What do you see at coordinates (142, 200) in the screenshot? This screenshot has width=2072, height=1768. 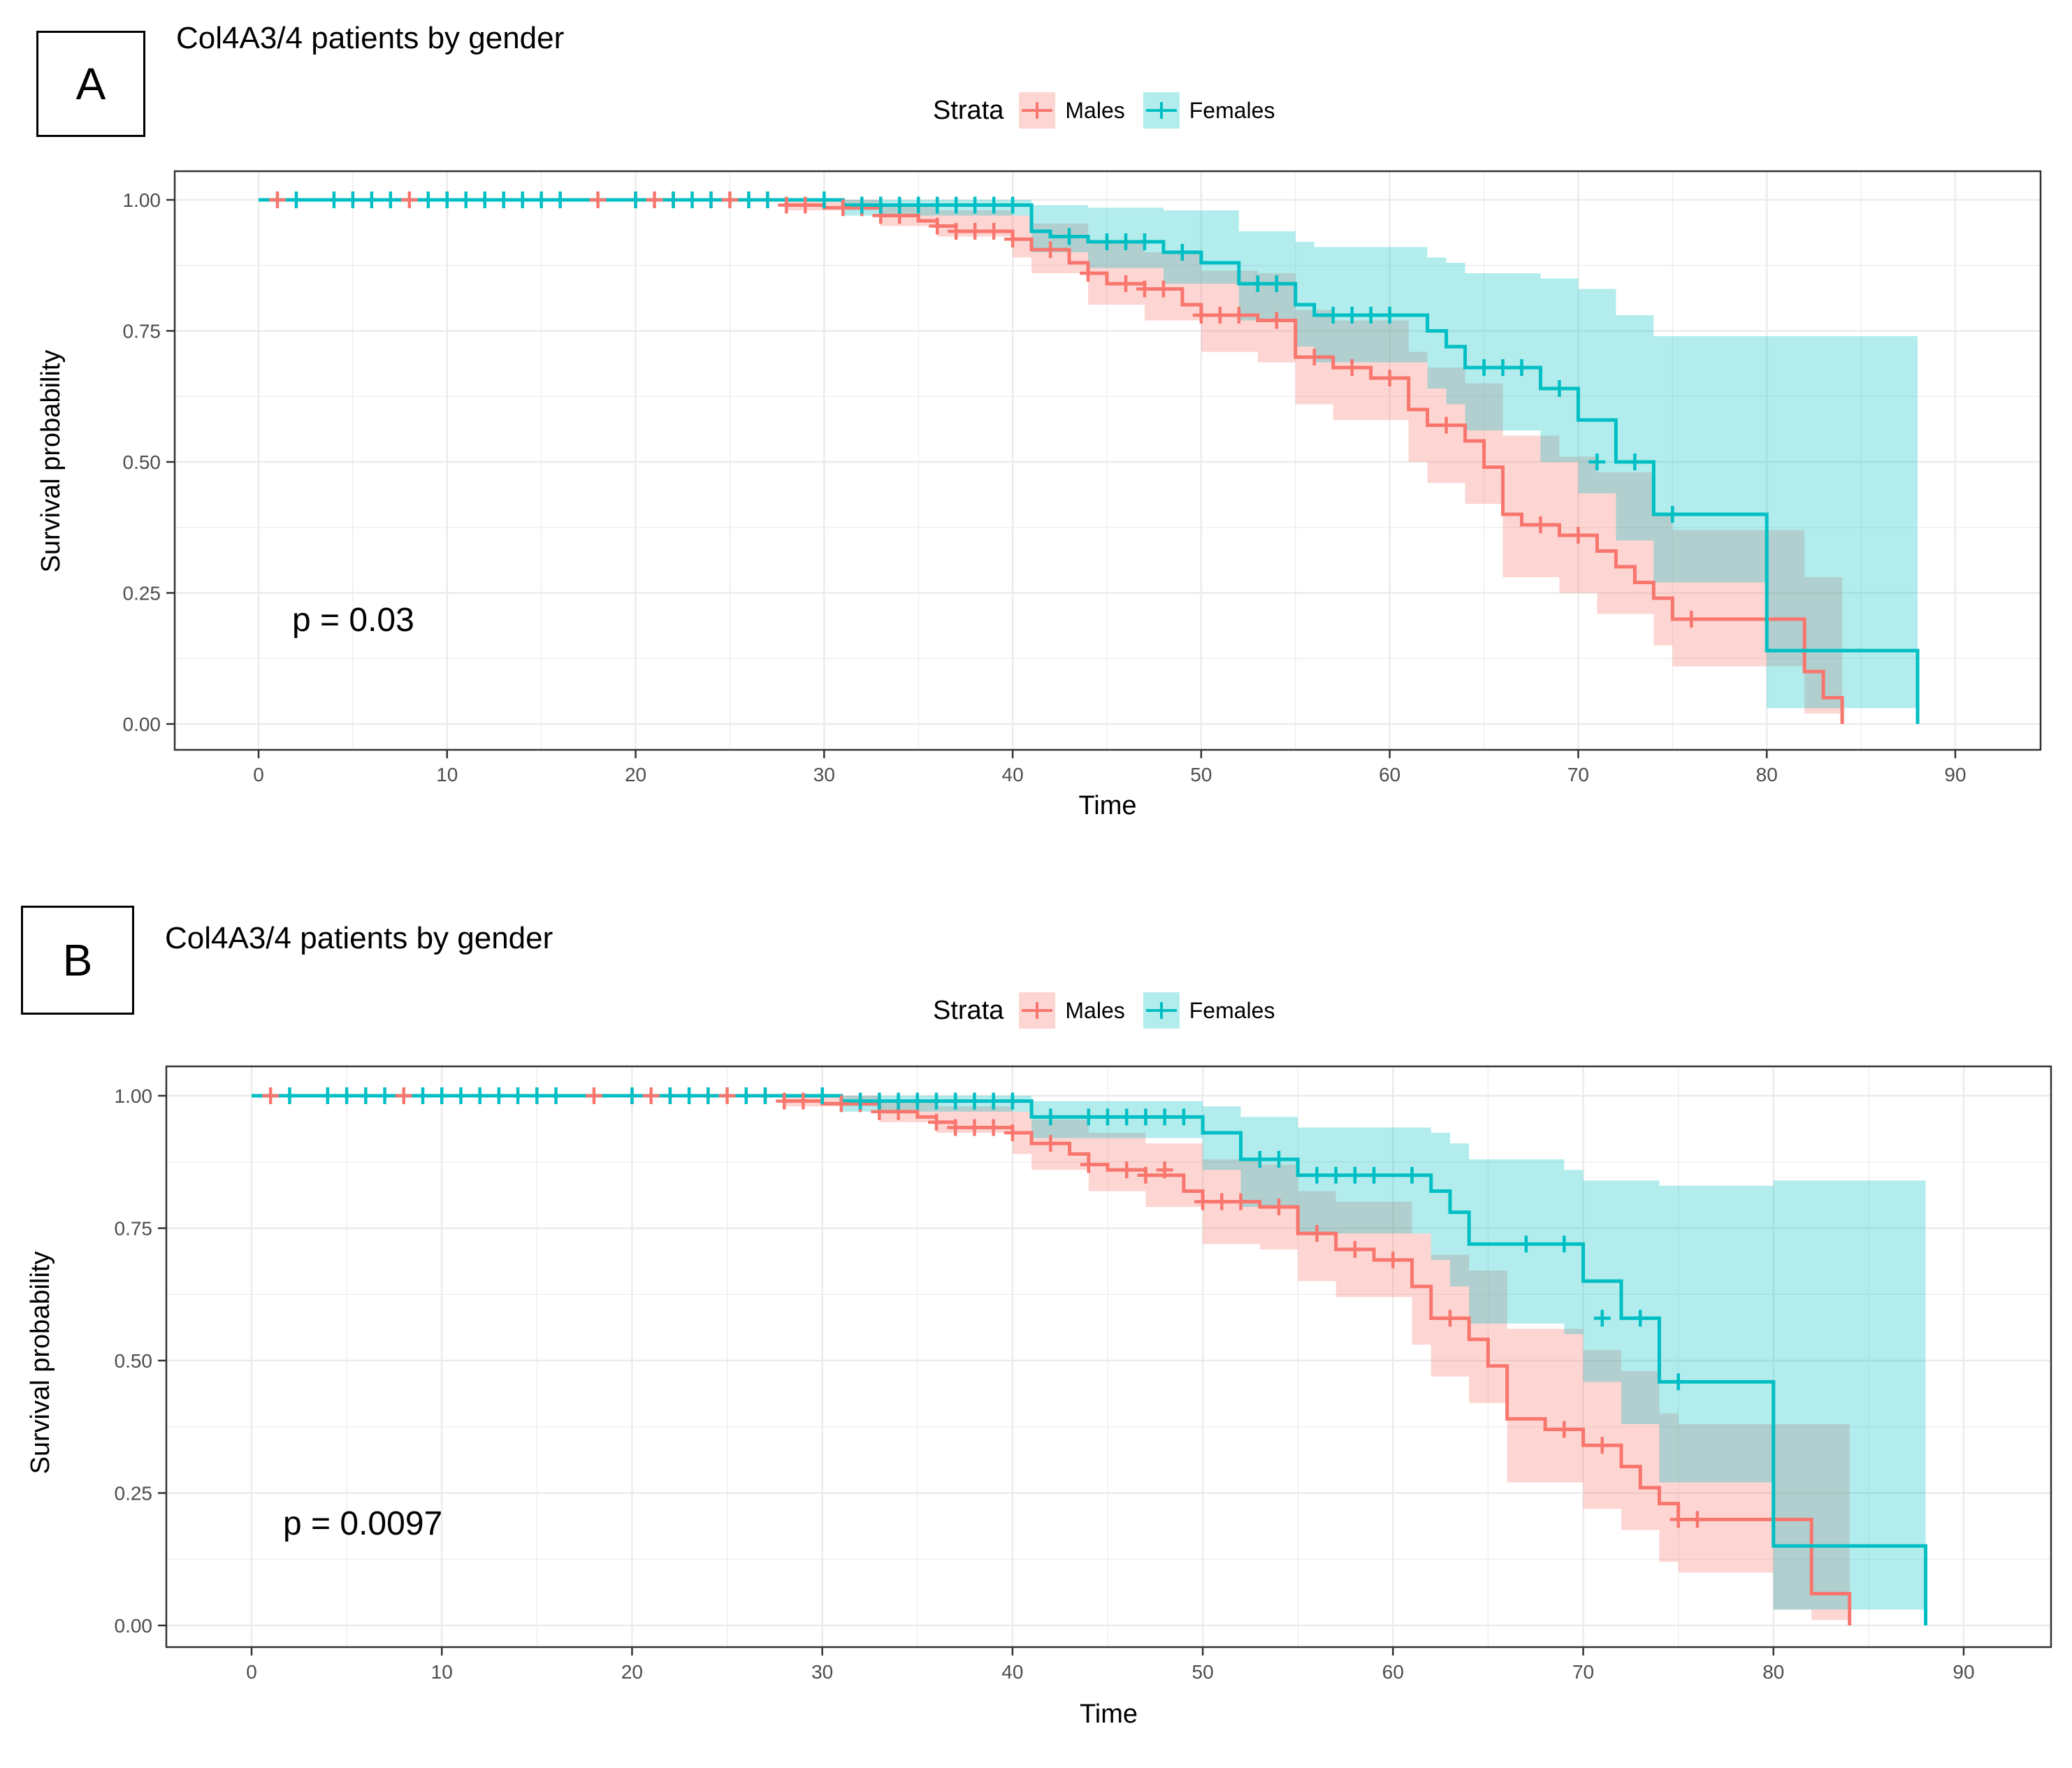 I see `y-tick-label: 1.00` at bounding box center [142, 200].